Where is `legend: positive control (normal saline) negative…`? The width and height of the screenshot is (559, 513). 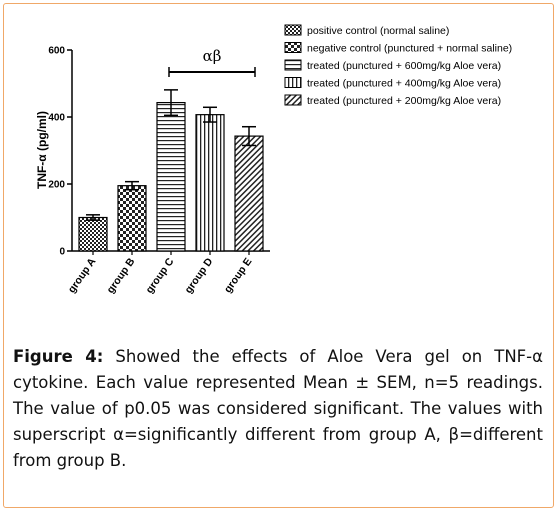
legend: positive control (normal saline) negative… is located at coordinates (398, 65).